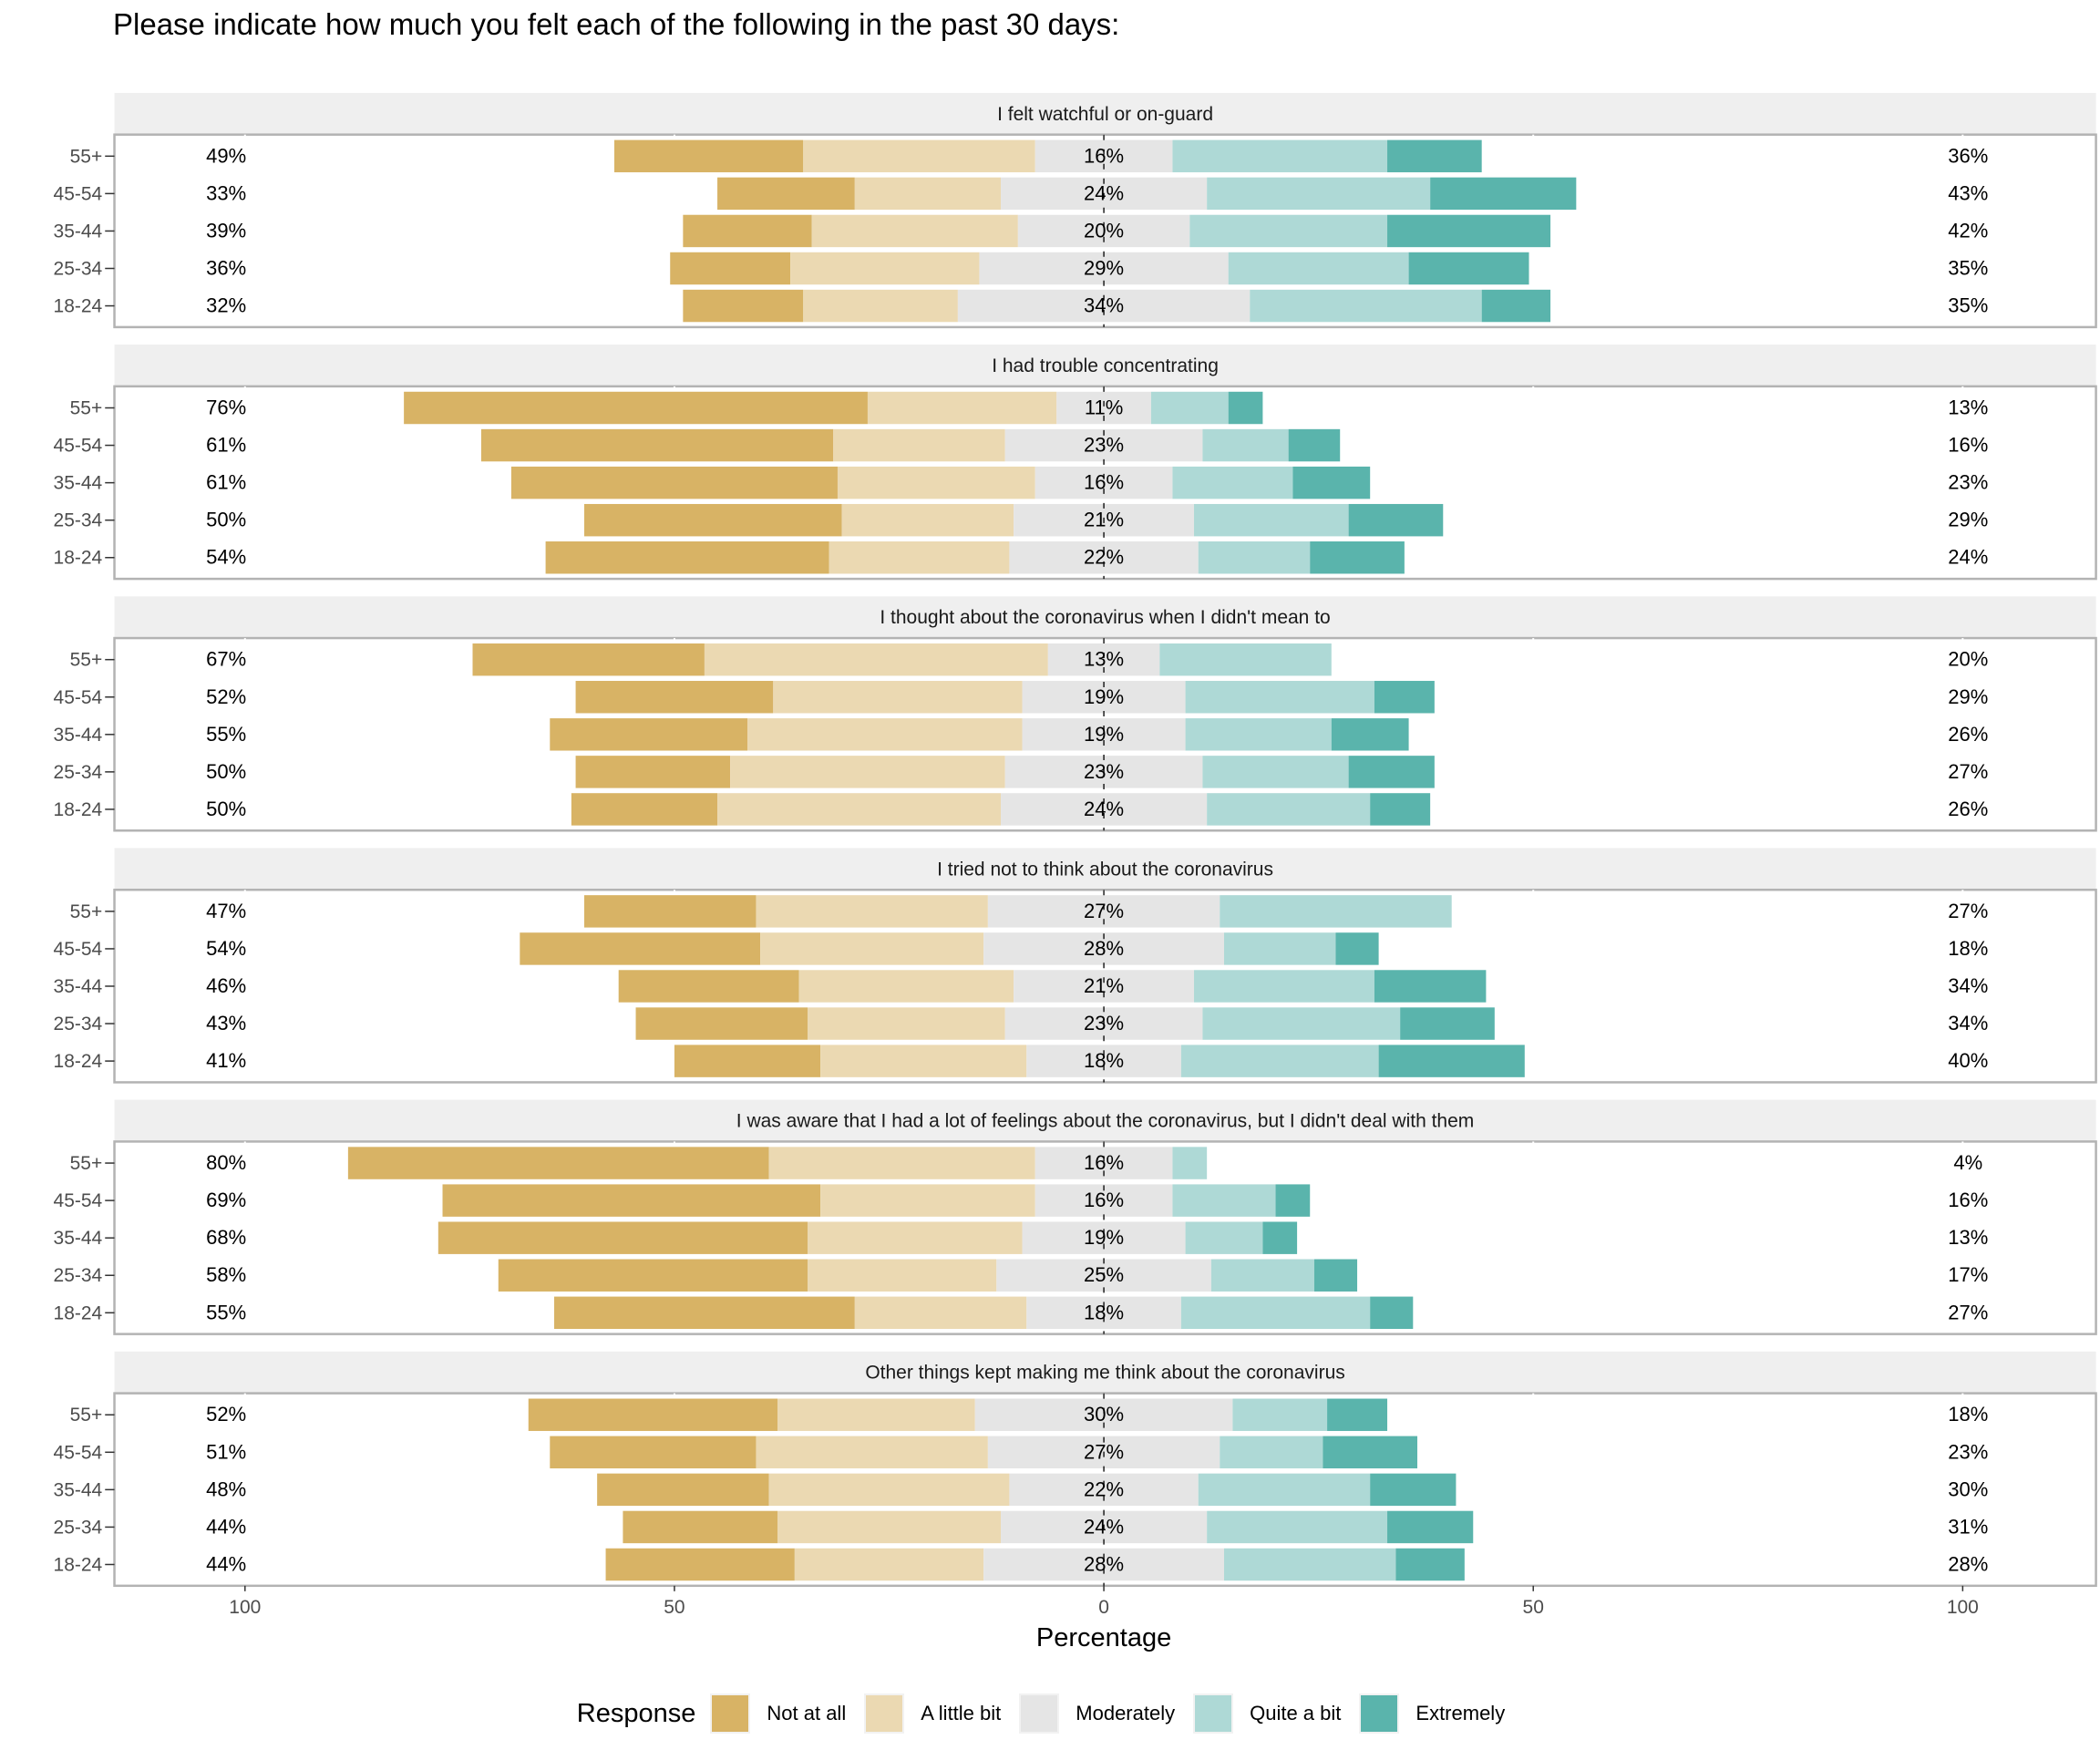 Image resolution: width=2100 pixels, height=1750 pixels. What do you see at coordinates (1968, 1563) in the screenshot?
I see `high-pct-label: 28%` at bounding box center [1968, 1563].